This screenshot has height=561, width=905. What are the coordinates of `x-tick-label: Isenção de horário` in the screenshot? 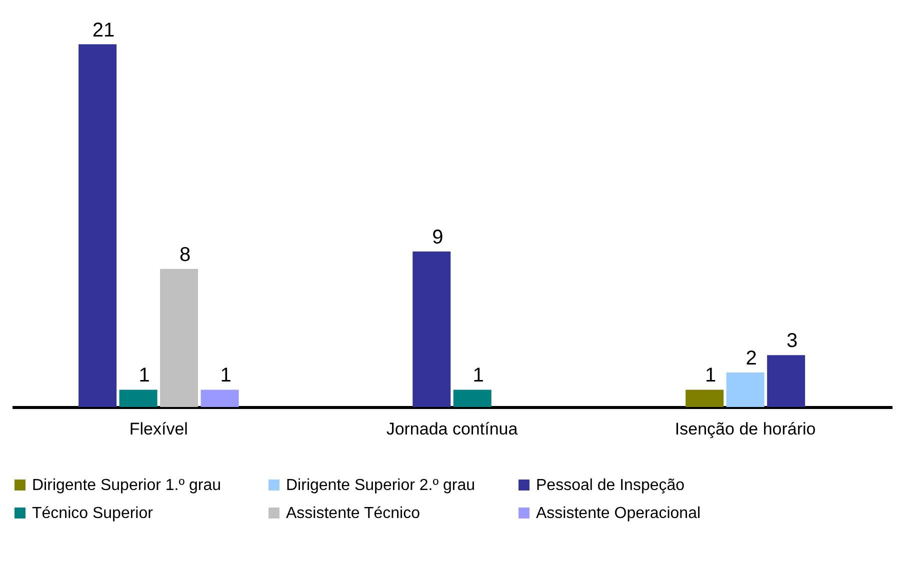 It's located at (745, 429).